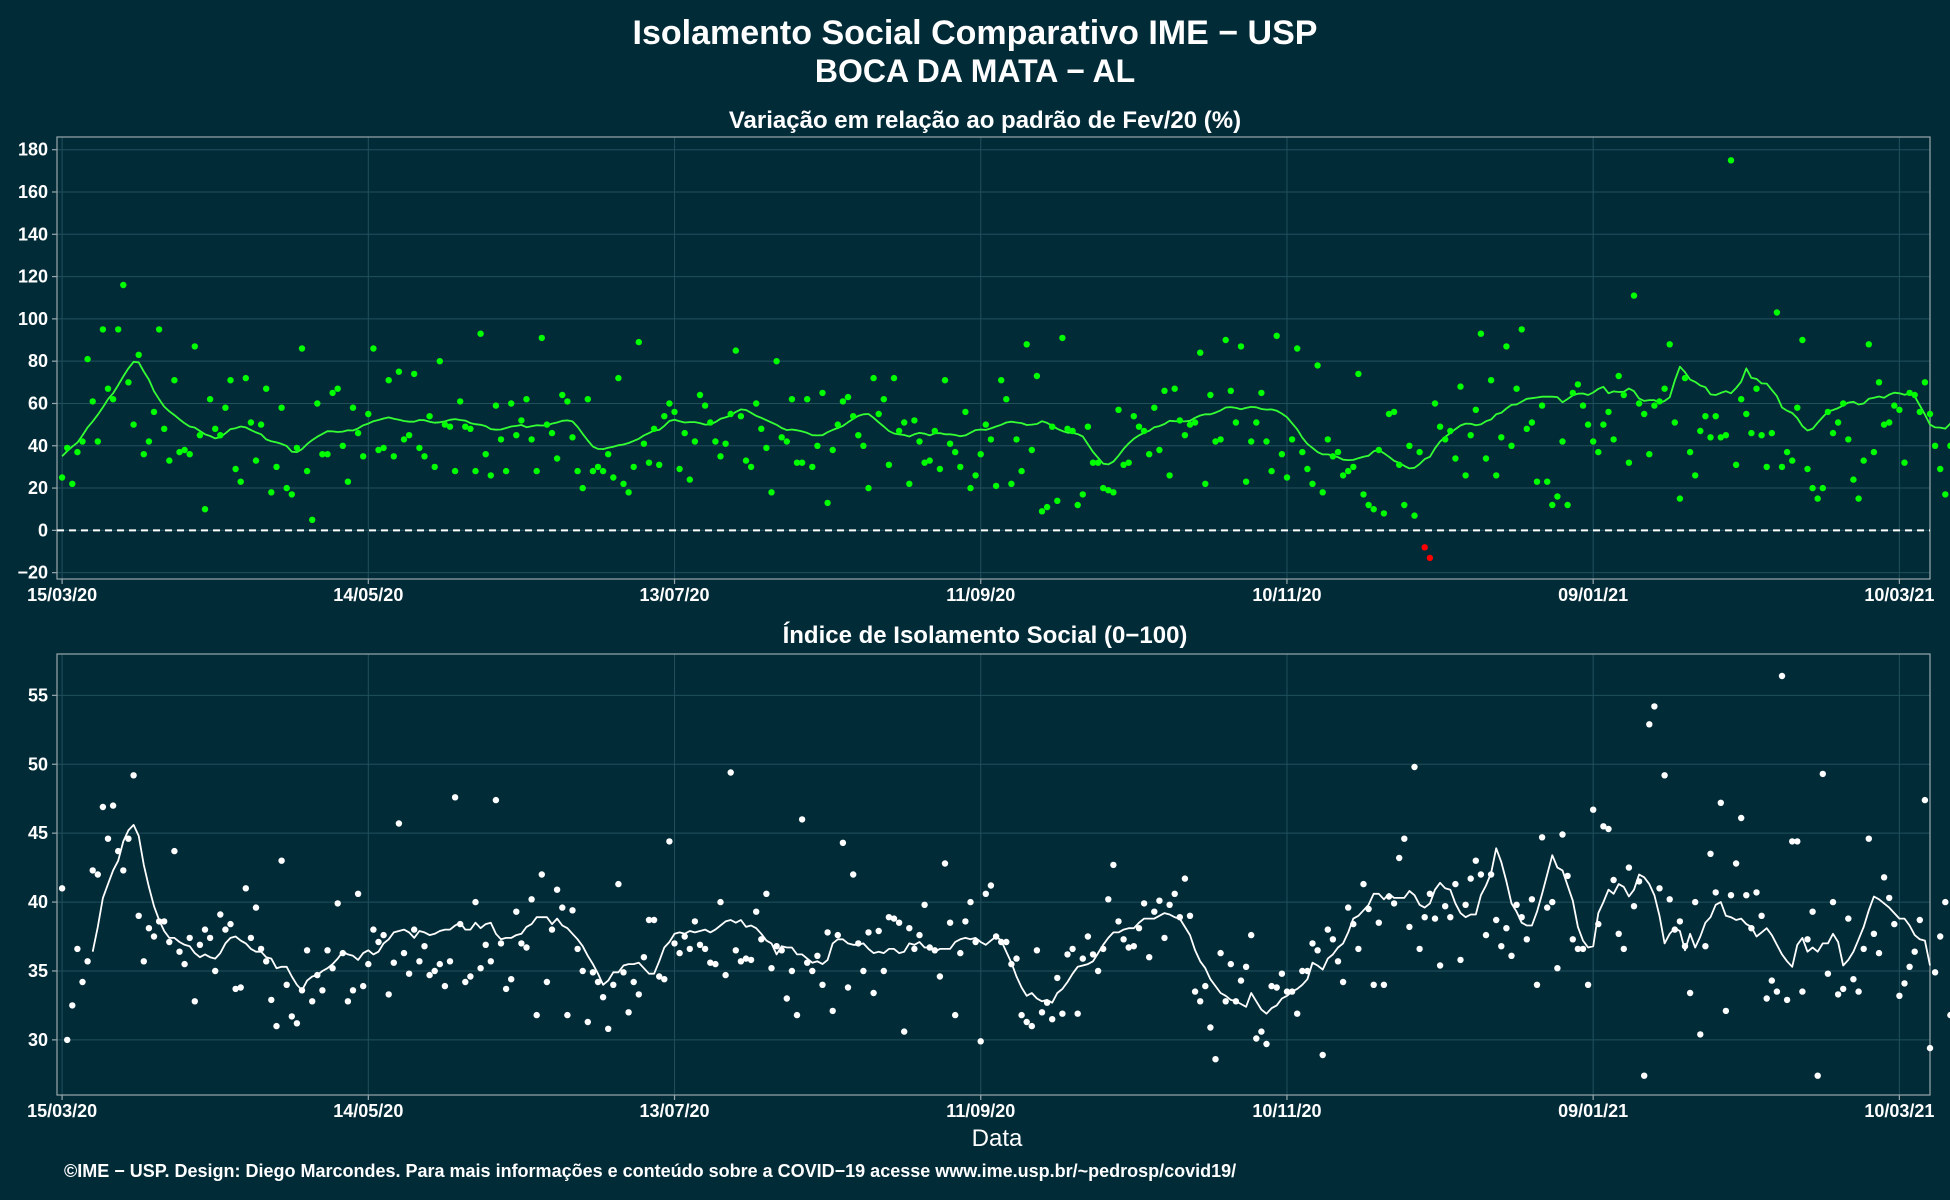 The image size is (1950, 1200). I want to click on y-tick-label: 60, so click(38, 403).